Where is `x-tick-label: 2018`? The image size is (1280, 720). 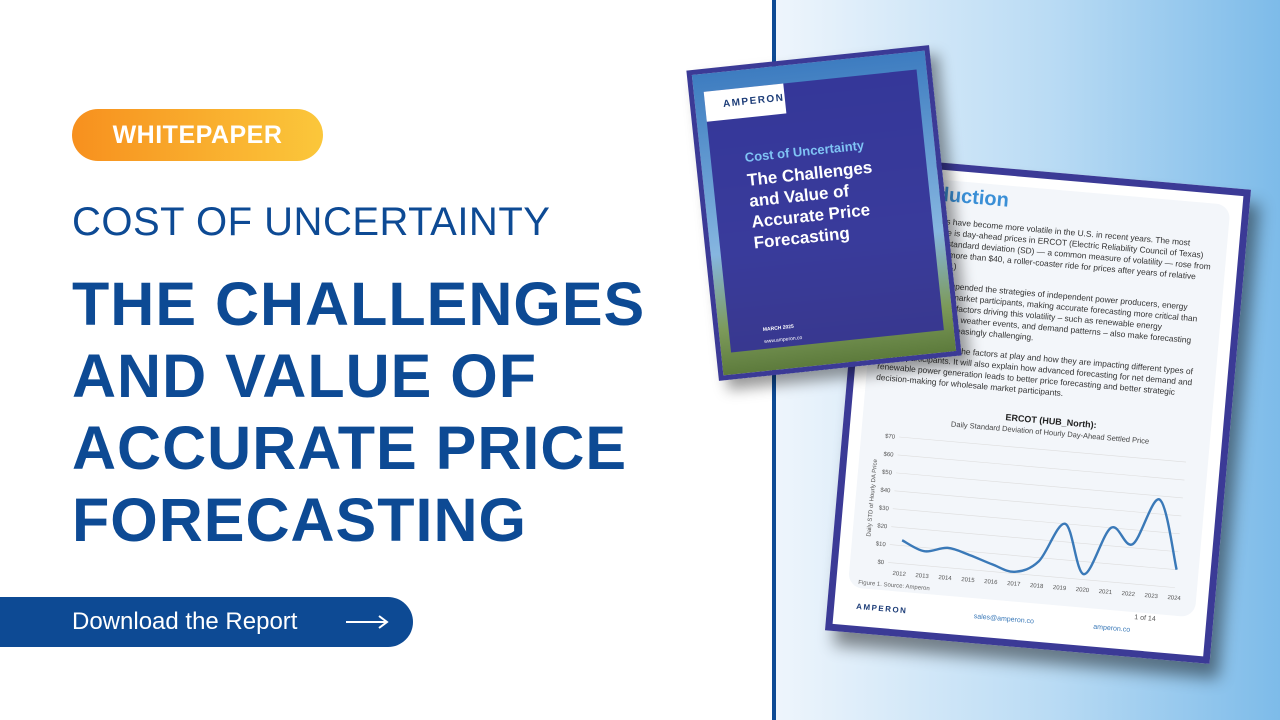 x-tick-label: 2018 is located at coordinates (1037, 586).